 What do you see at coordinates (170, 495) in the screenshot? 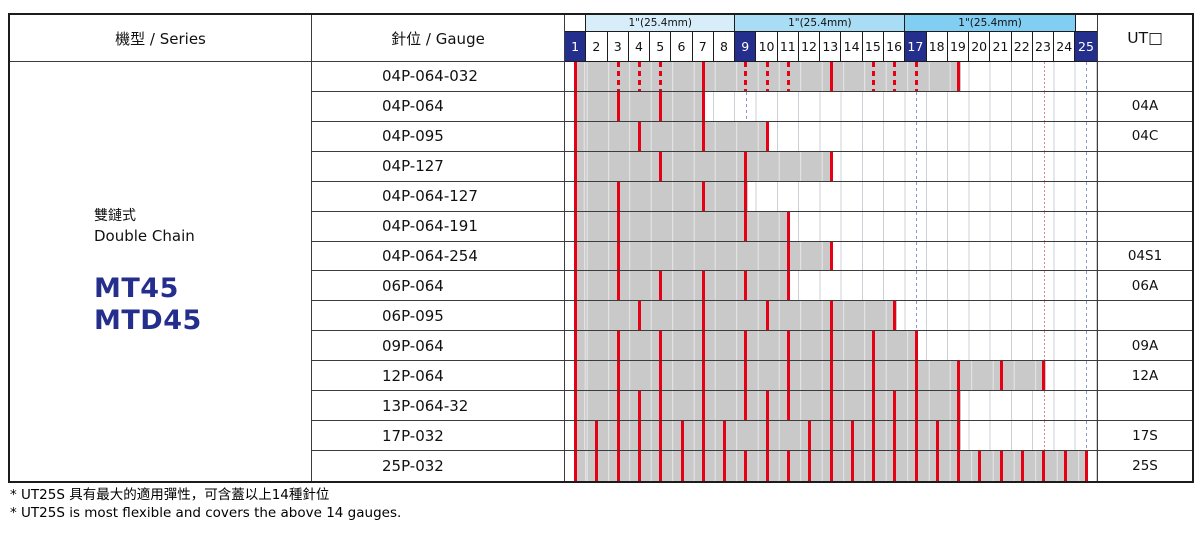
I see `footnote-line-zh: * UT25S 具有最大的適用彈性，可含蓋以上14種針位` at bounding box center [170, 495].